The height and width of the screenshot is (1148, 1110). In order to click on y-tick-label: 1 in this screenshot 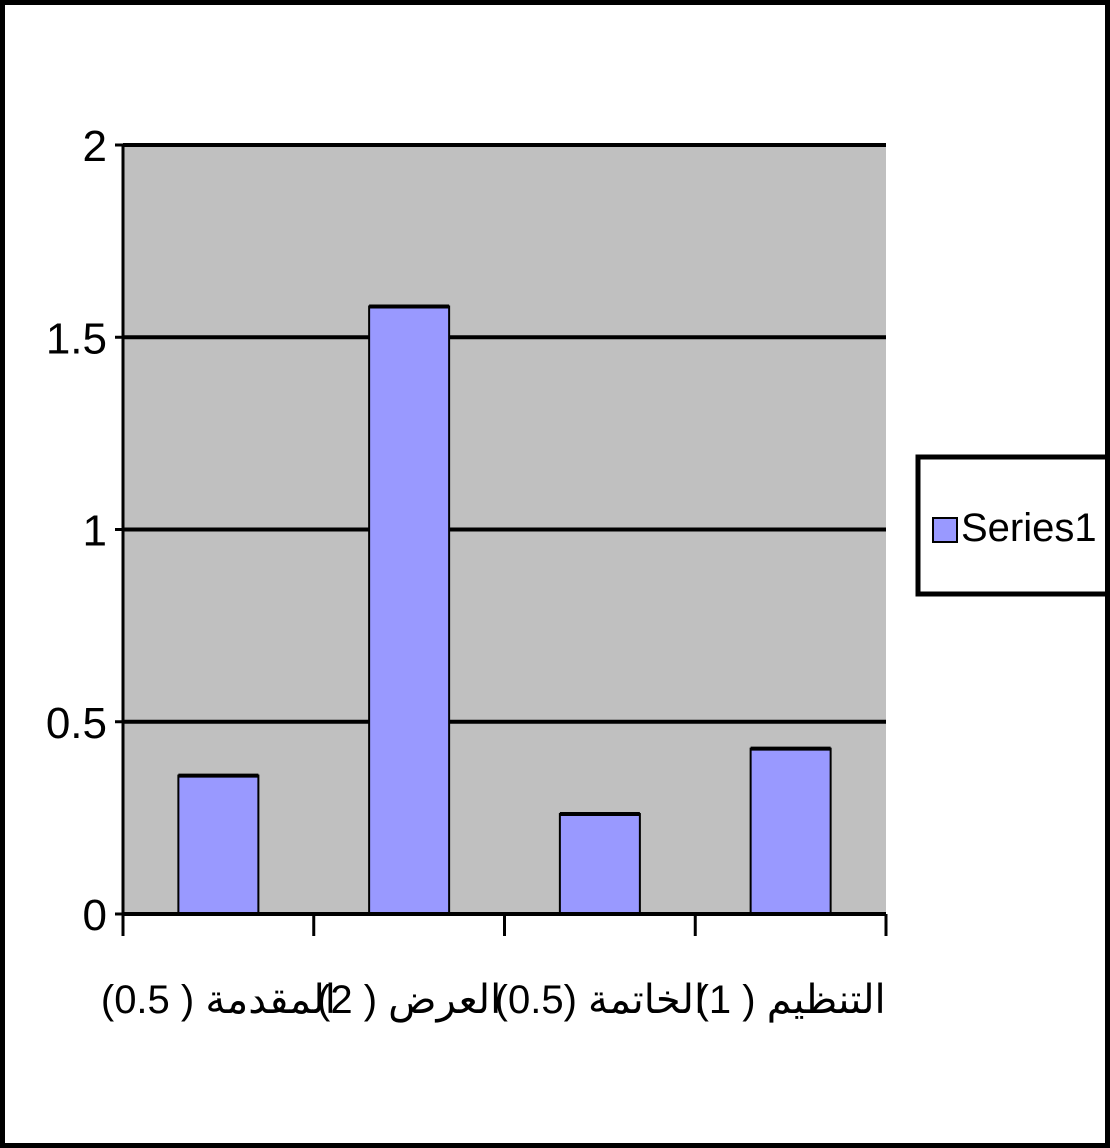, I will do `click(95, 531)`.